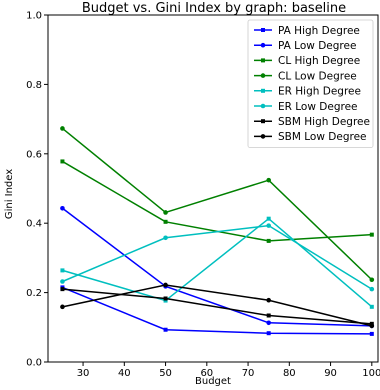  Describe the element at coordinates (371, 373) in the screenshot. I see `x-tick-label: 100` at that location.